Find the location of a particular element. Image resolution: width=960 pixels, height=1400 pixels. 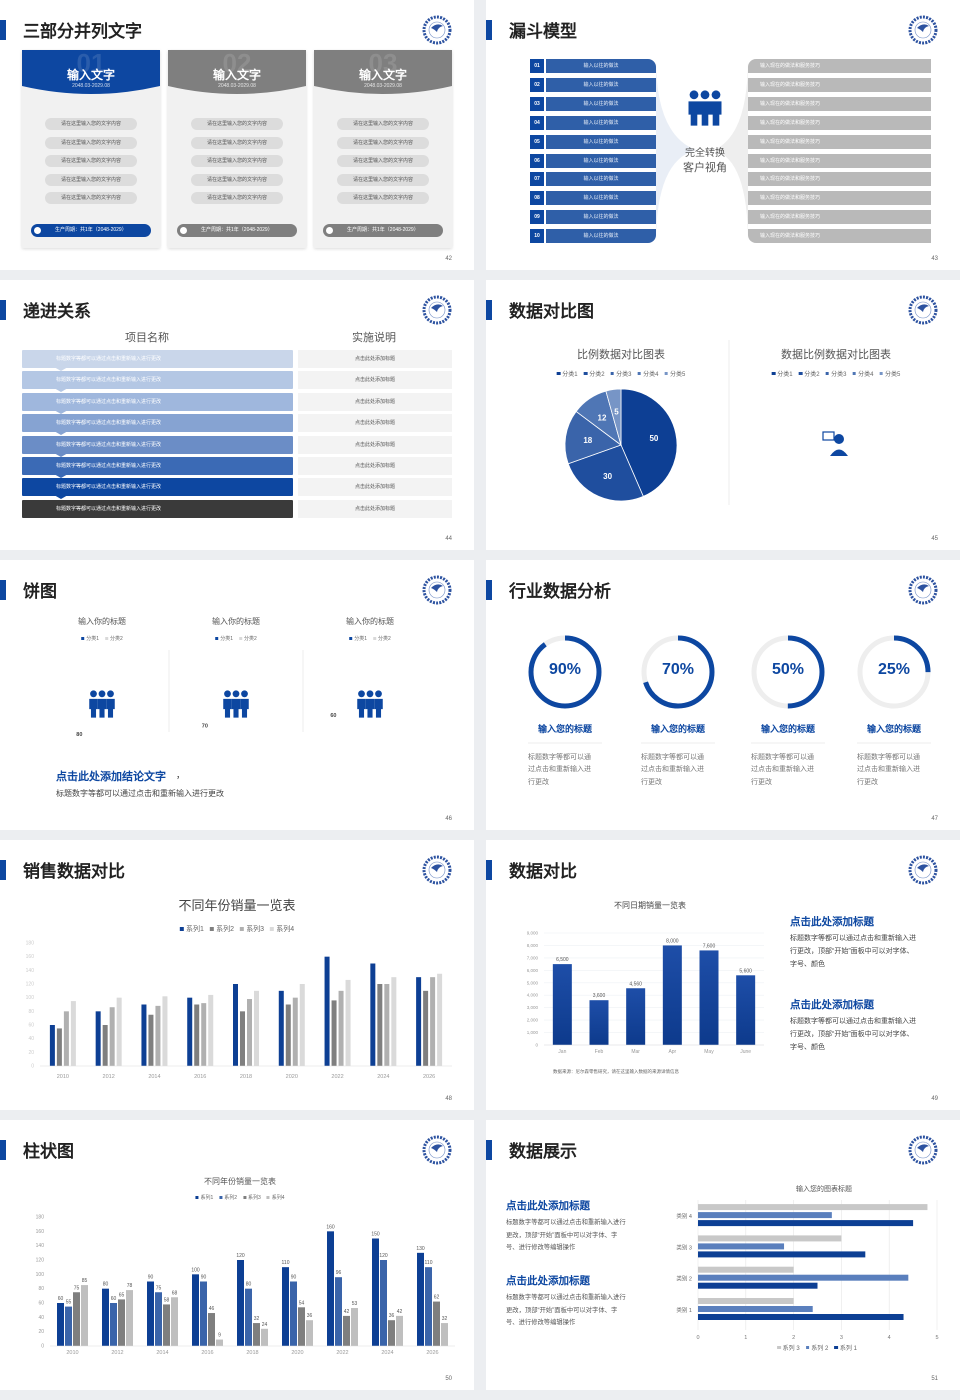

slice-label: 40 is located at coordinates (407, 692).